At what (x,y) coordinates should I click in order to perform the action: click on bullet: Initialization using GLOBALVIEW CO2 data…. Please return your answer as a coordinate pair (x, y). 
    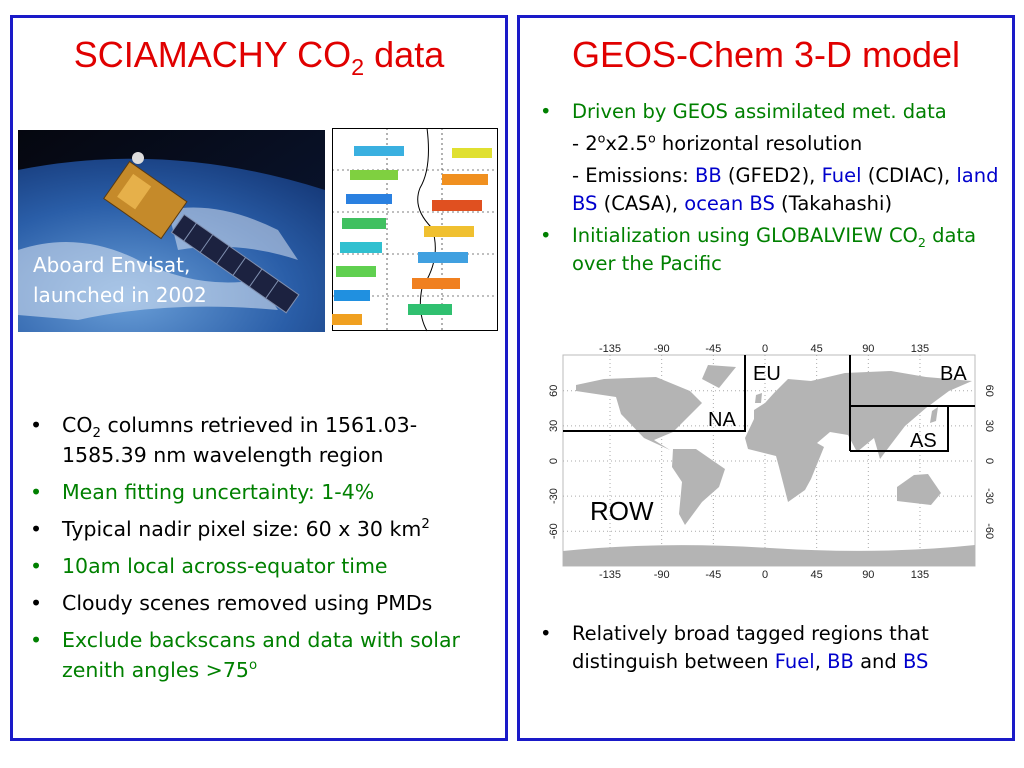
    Looking at the image, I should click on (775, 250).